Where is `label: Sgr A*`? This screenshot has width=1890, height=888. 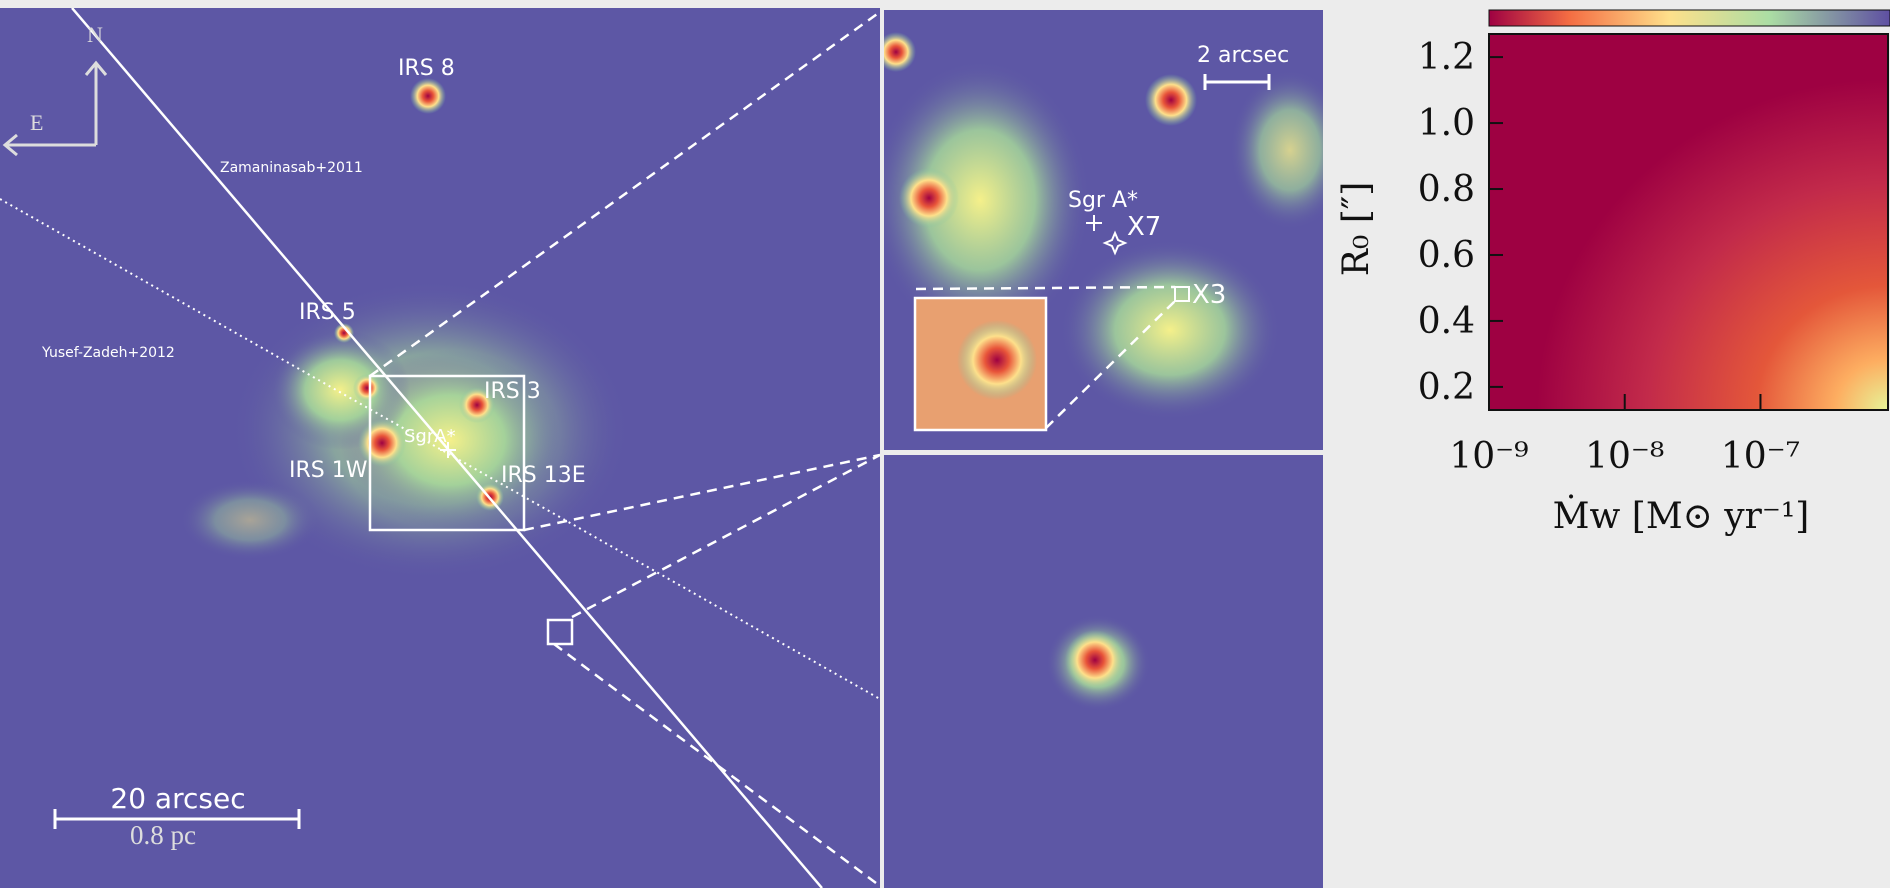 label: Sgr A* is located at coordinates (1103, 200).